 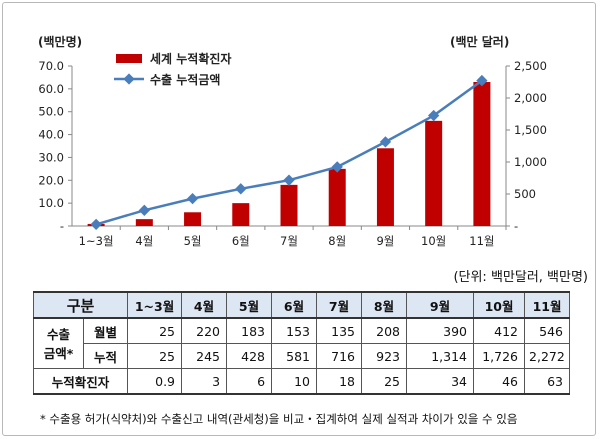 What do you see at coordinates (516, 226) in the screenshot?
I see `y-right-tick-label: -` at bounding box center [516, 226].